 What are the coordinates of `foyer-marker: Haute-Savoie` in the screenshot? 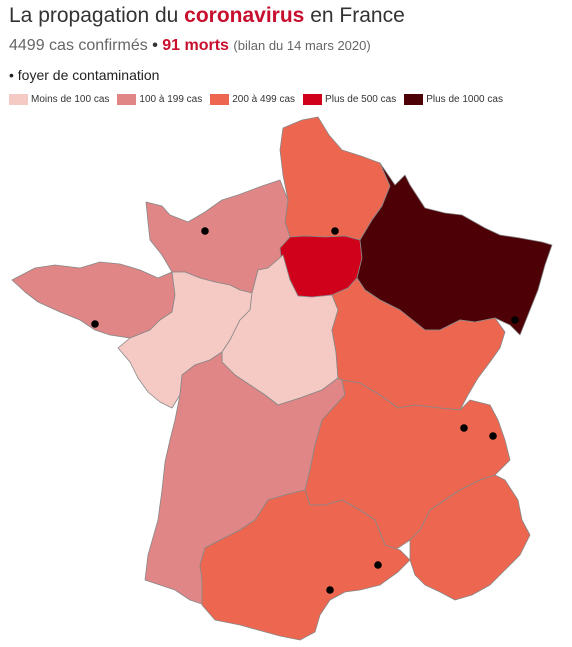 It's located at (515, 320).